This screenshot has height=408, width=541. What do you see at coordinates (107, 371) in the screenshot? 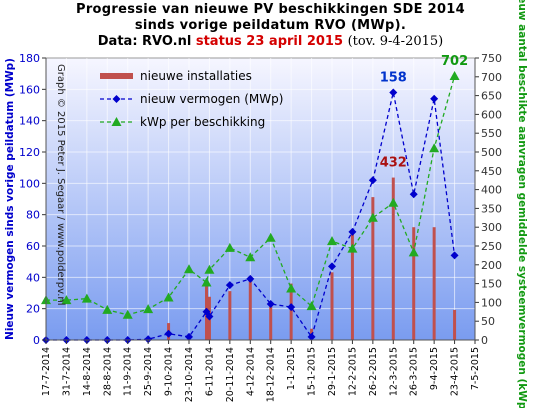
I see `x-tick-label: 28-8-2014` at bounding box center [107, 371].